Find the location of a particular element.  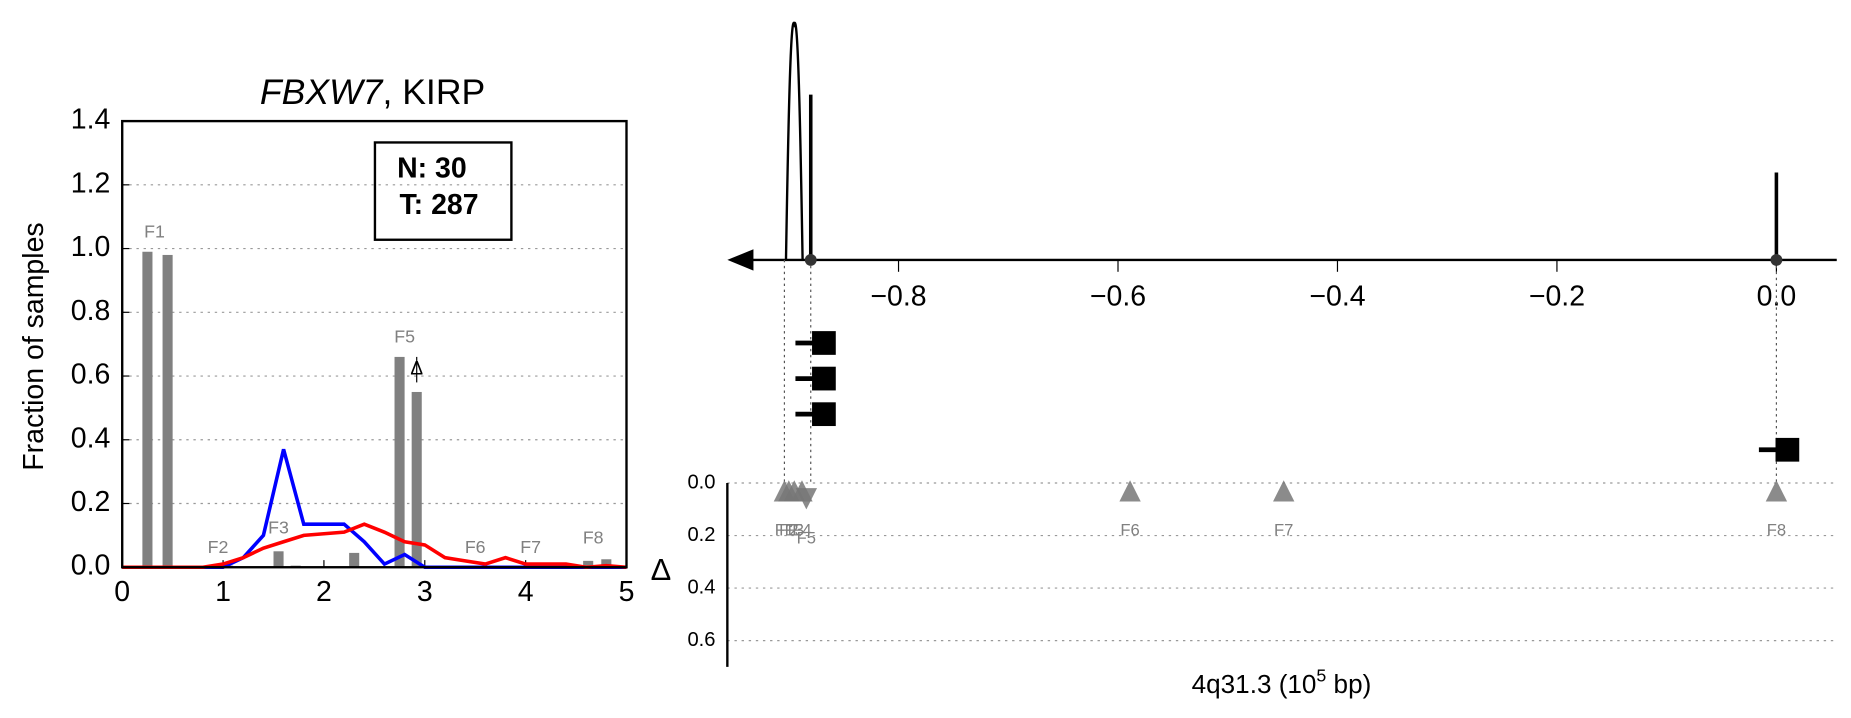

x-tick-label: 1 is located at coordinates (223, 592).